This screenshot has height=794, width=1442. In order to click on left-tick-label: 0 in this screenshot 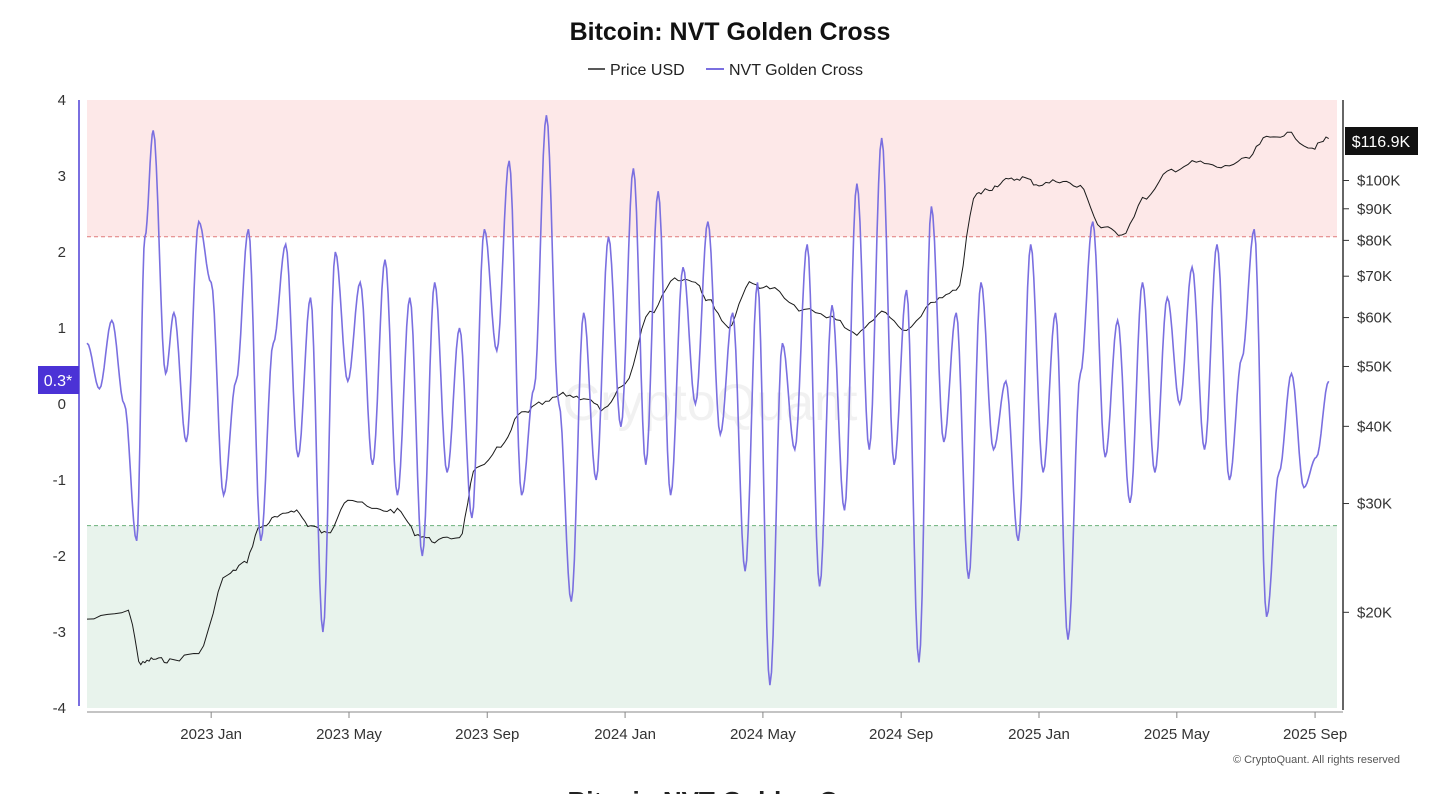, I will do `click(62, 404)`.